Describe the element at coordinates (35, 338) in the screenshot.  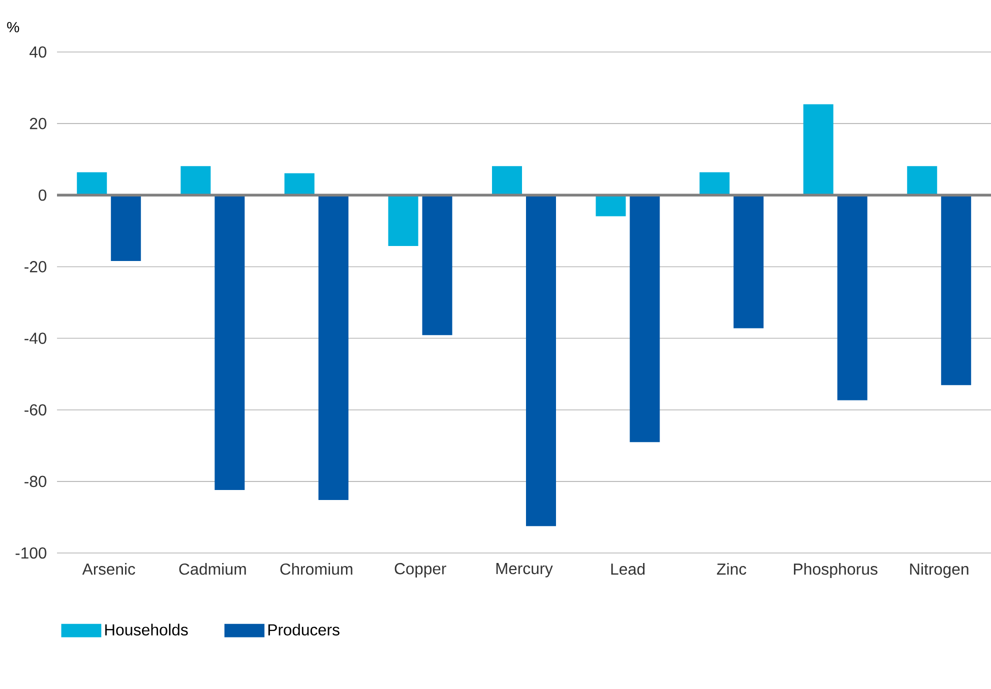
I see `y-tick-label: -40` at that location.